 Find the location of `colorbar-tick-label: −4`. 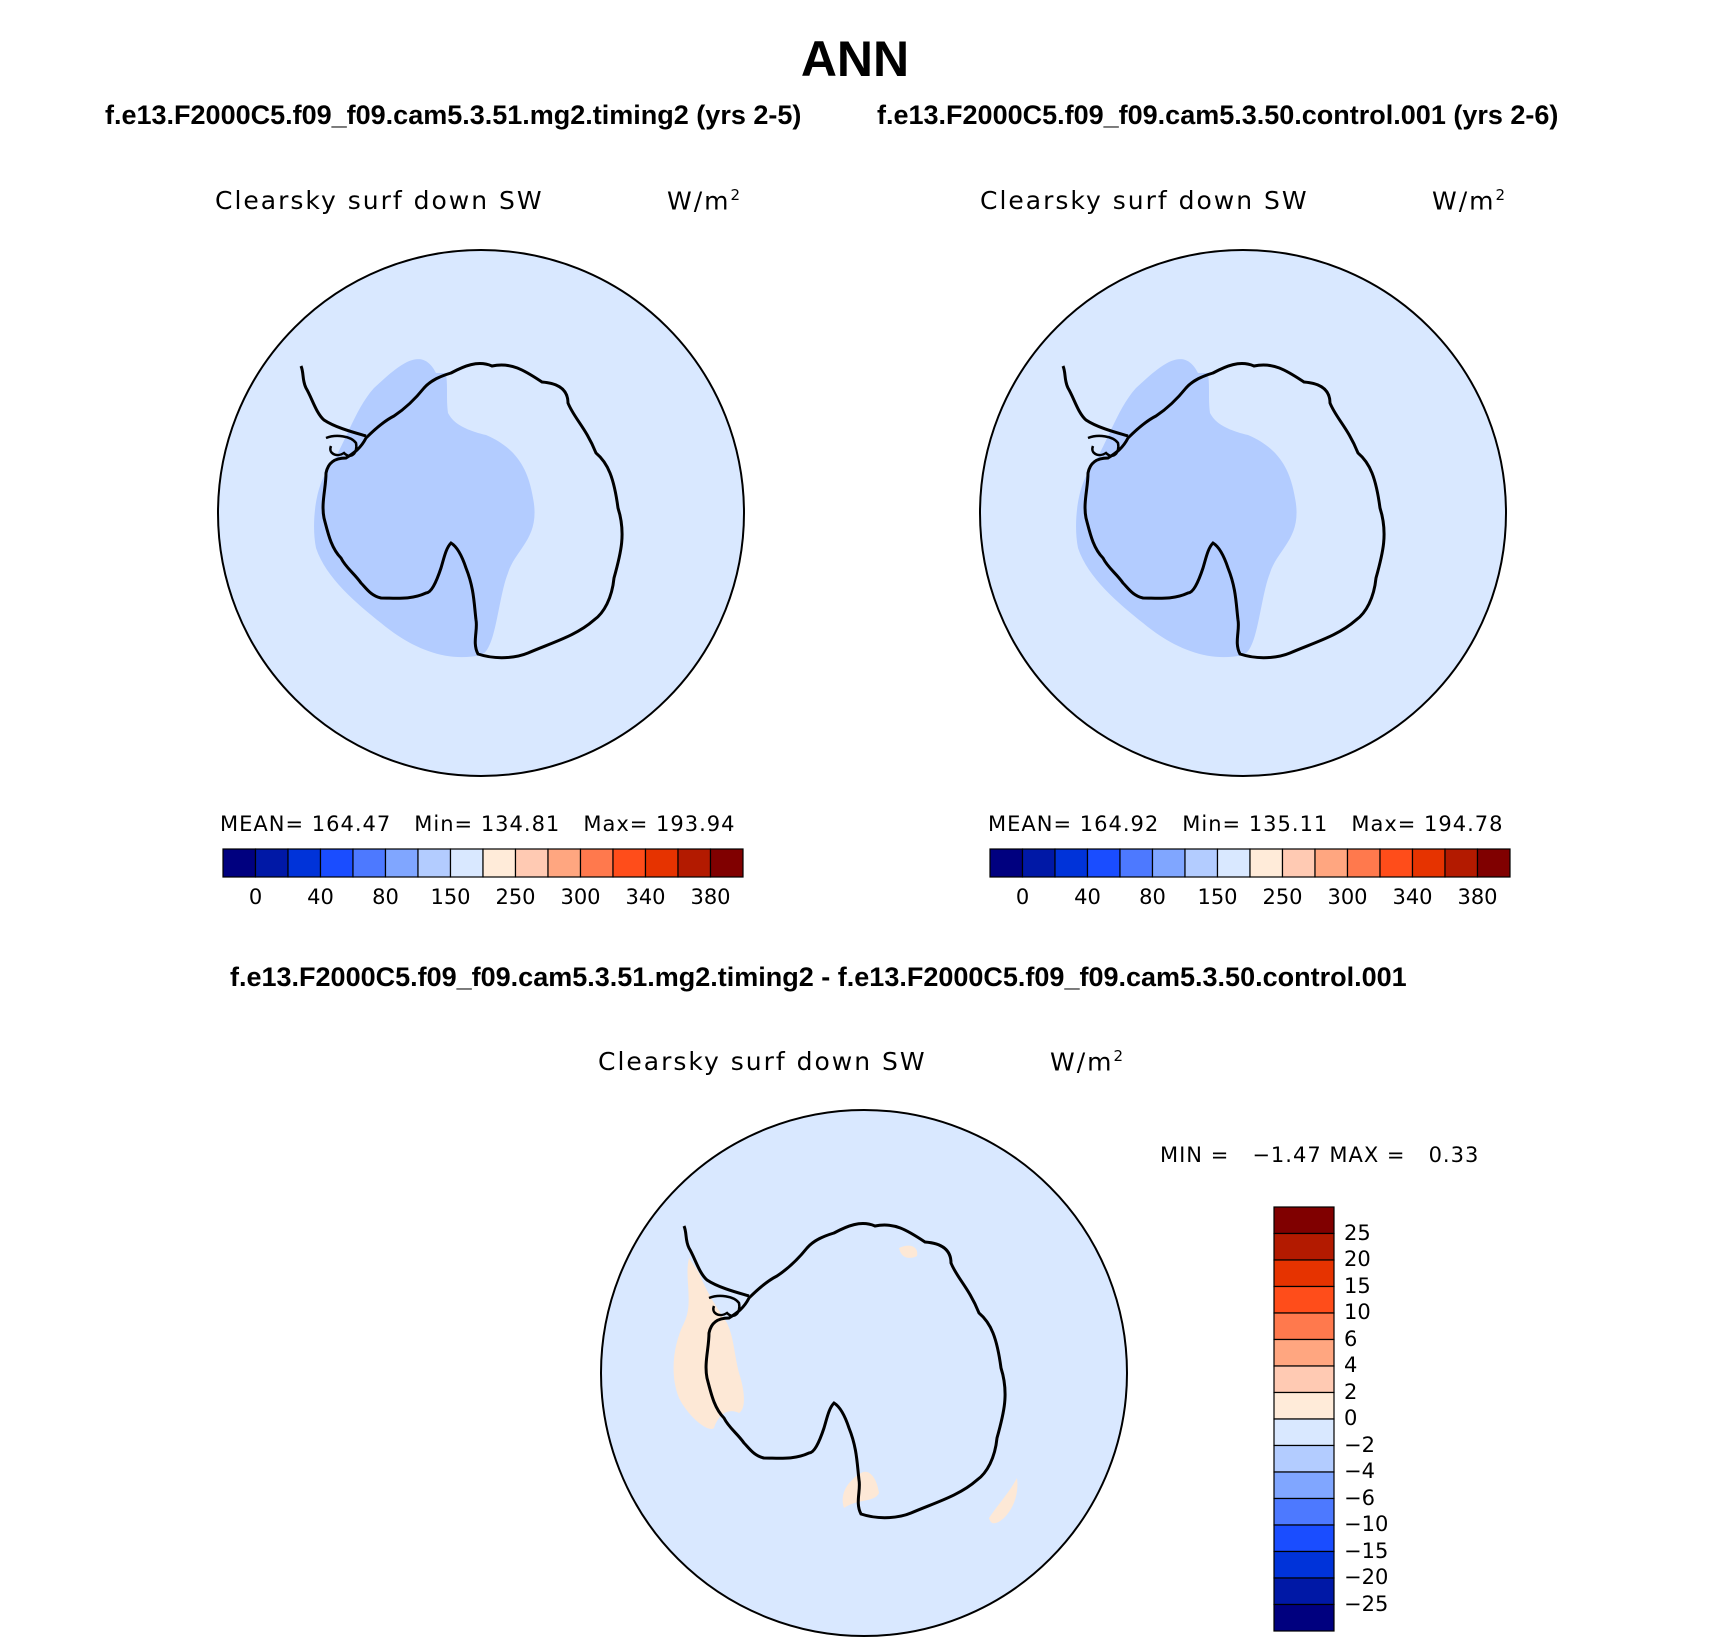

colorbar-tick-label: −4 is located at coordinates (1359, 1471).